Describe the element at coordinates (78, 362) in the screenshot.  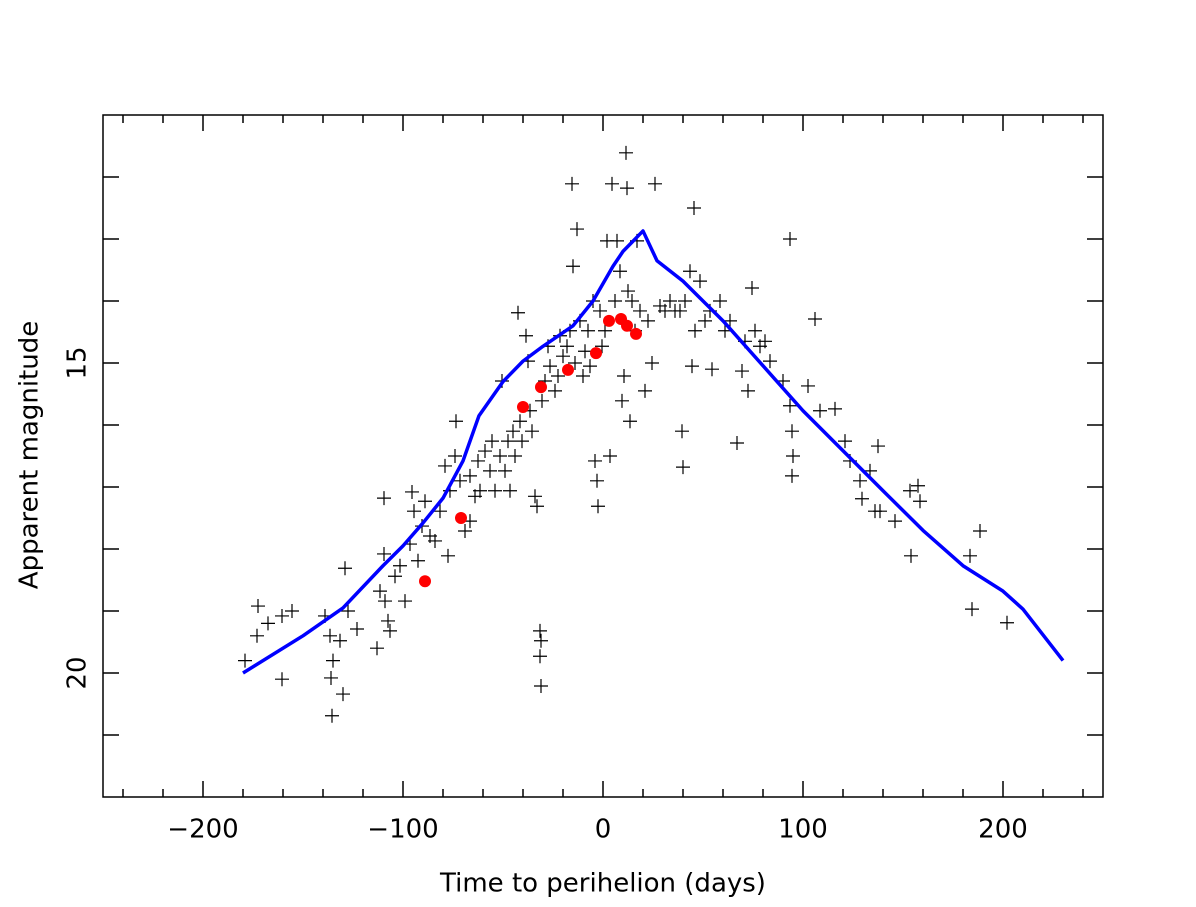
I see `y-tick-label: 15` at that location.